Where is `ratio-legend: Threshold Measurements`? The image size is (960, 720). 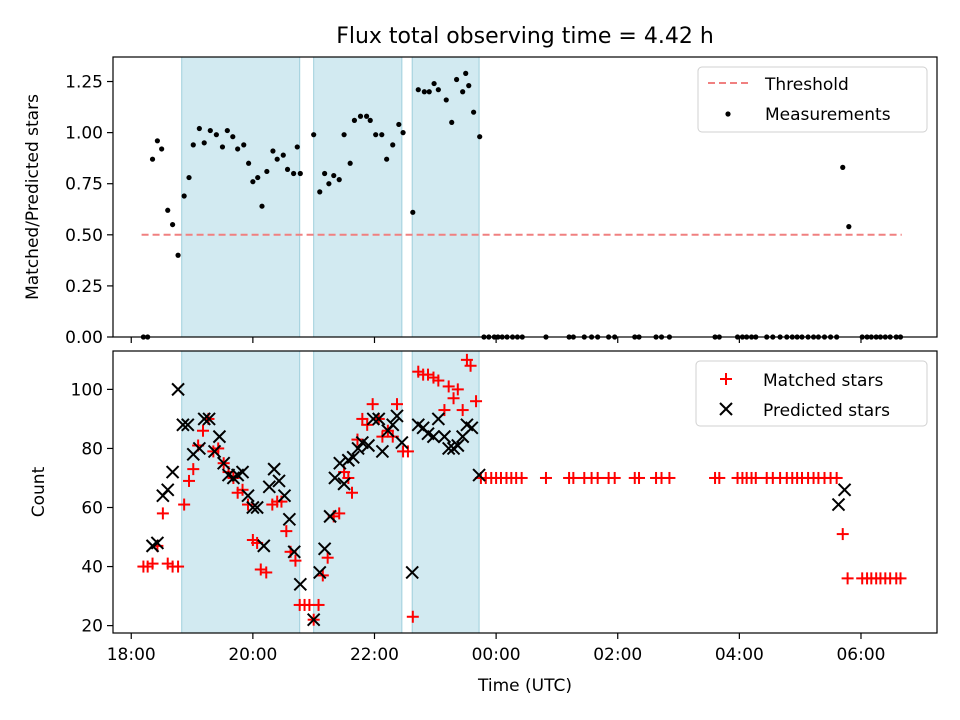 ratio-legend: Threshold Measurements is located at coordinates (812, 99).